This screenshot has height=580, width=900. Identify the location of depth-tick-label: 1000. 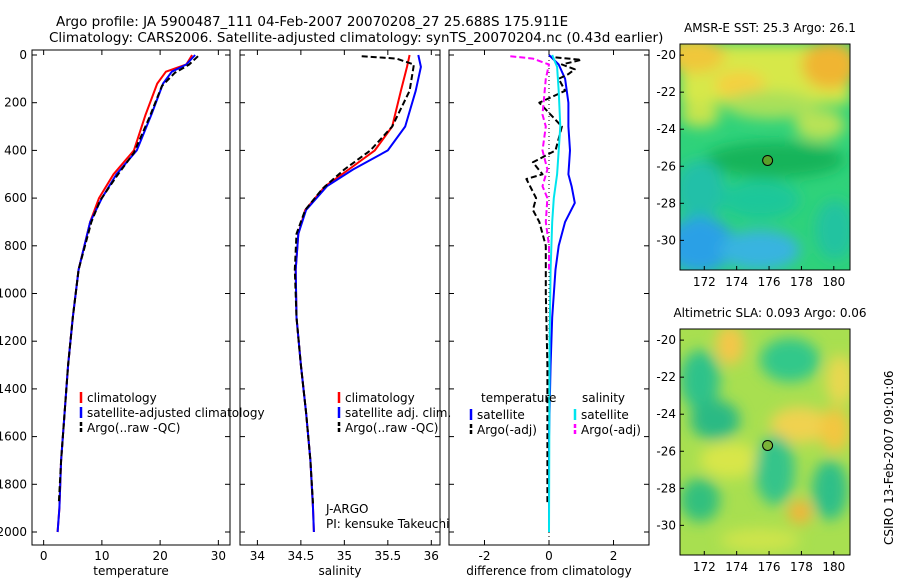
(13, 294).